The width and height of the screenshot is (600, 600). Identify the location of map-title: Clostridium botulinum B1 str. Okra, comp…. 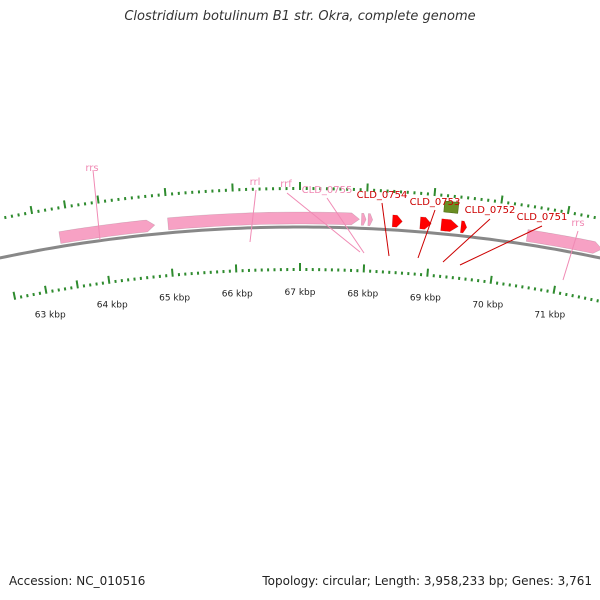
(300, 16).